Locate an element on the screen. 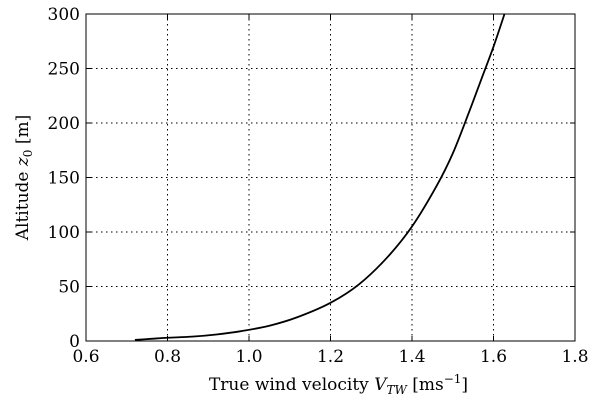  x-axis-label-prefix: True wind velocity is located at coordinates (291, 385).